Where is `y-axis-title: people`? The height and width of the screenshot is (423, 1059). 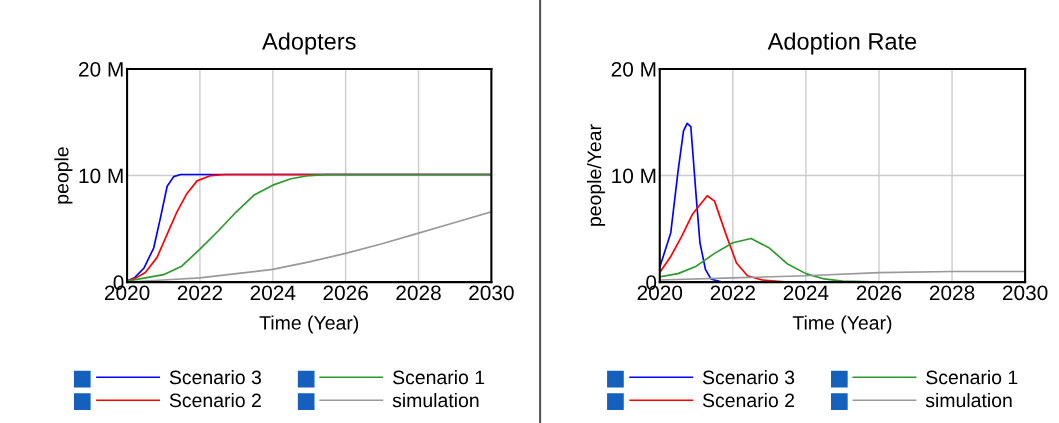 y-axis-title: people is located at coordinates (63, 175).